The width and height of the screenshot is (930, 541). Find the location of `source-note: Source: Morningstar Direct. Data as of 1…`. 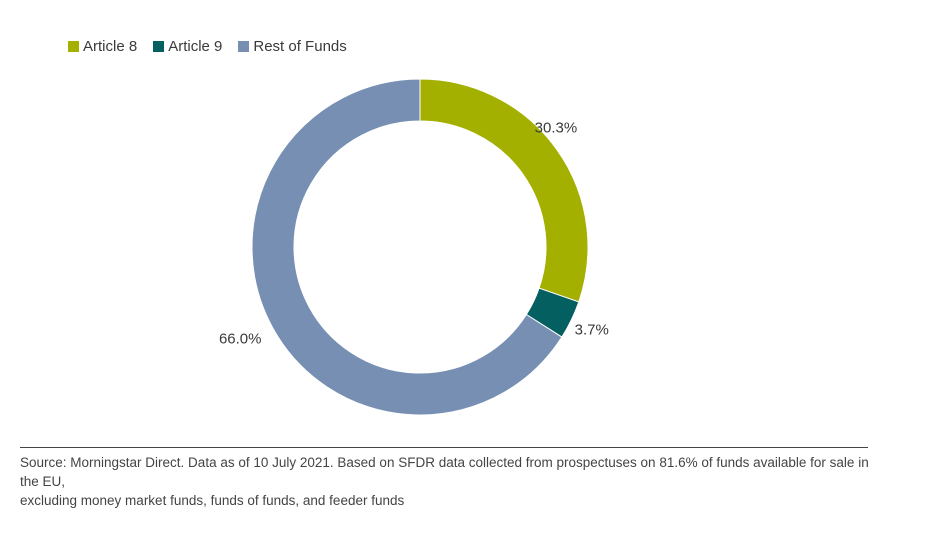

source-note: Source: Morningstar Direct. Data as of 1… is located at coordinates (450, 481).